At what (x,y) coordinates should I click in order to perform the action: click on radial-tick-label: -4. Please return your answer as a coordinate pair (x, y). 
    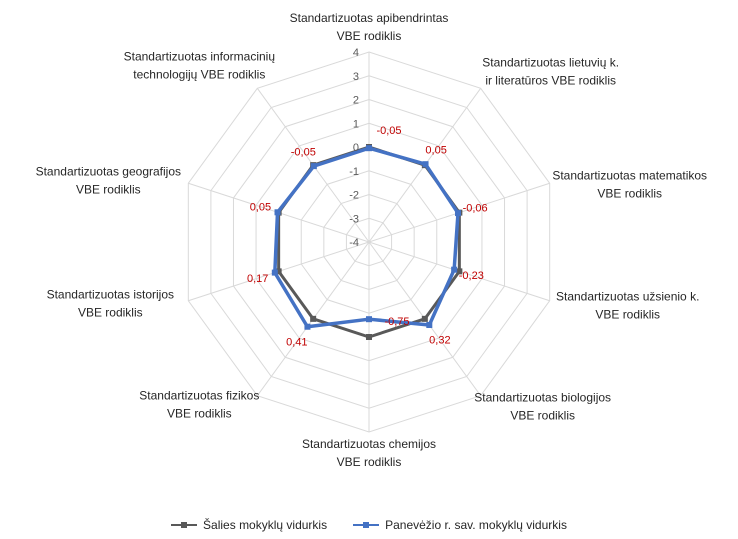
    Looking at the image, I should click on (354, 243).